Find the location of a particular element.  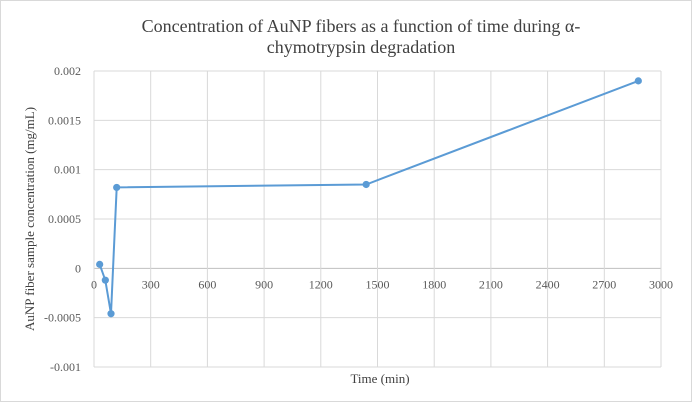

x-tick-labels: 0 300 600 900 1200 1500 1800 2100 2400 2700 3000 is located at coordinates (382, 284).